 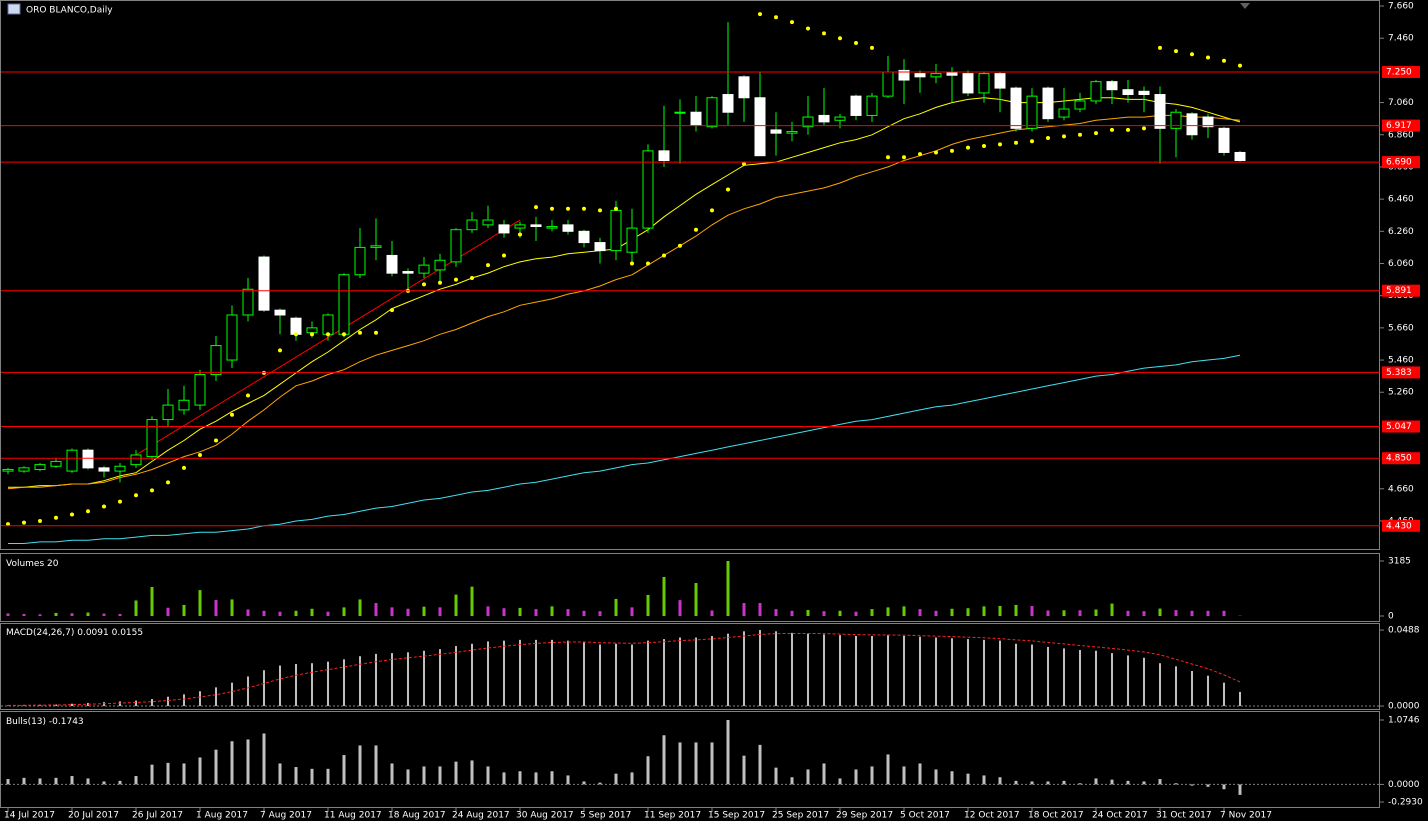 I want to click on level-label: 5.047, so click(x=1399, y=427).